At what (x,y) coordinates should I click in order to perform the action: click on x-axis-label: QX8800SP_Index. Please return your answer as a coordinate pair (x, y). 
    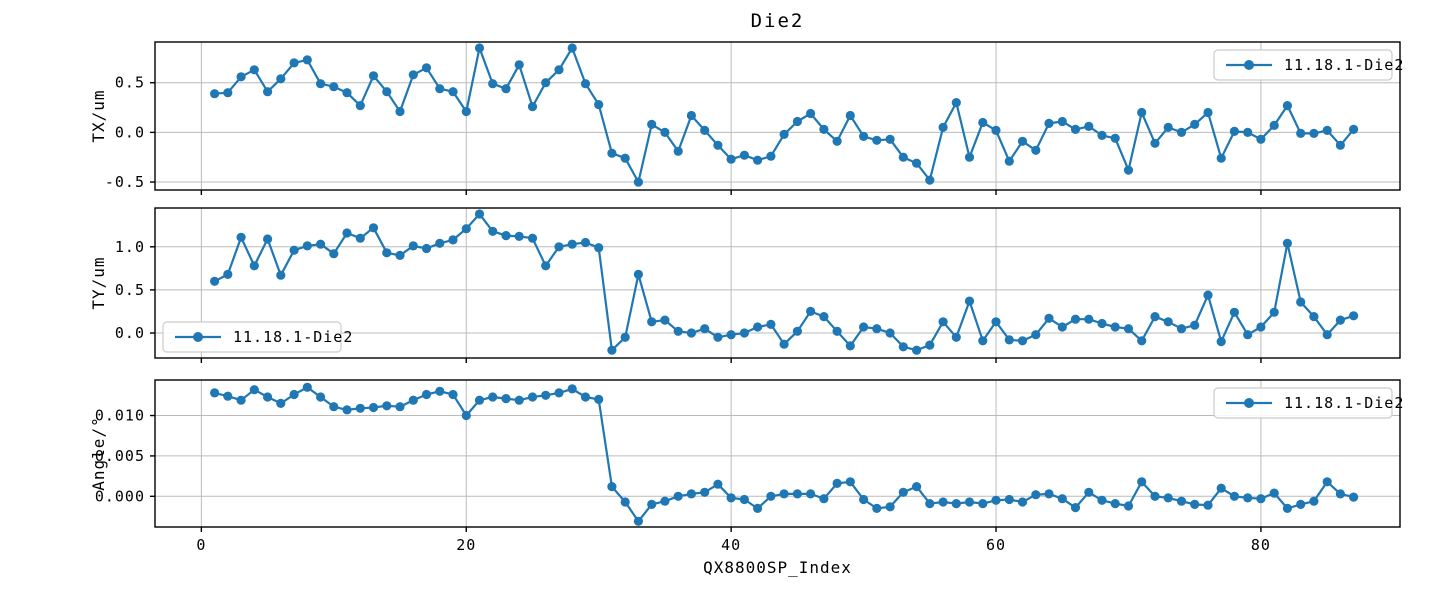
    Looking at the image, I should click on (777, 567).